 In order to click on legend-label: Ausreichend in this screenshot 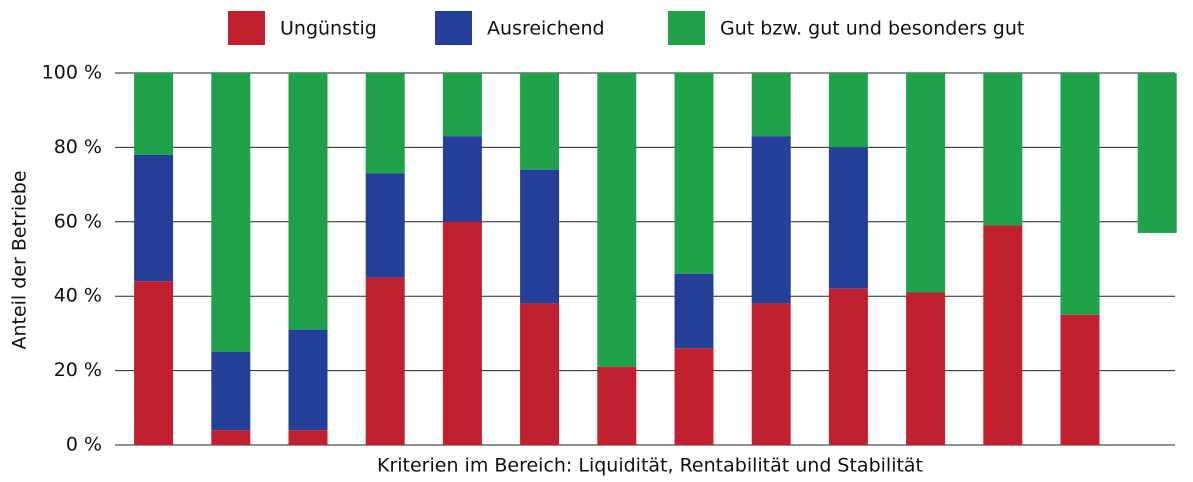, I will do `click(546, 29)`.